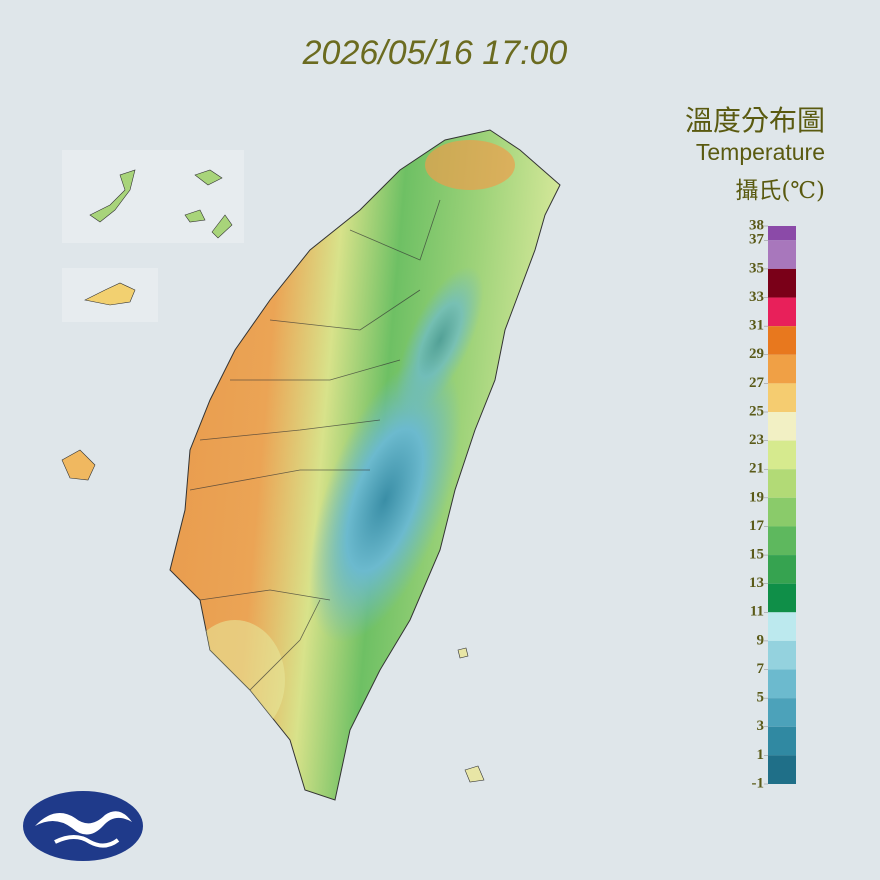  I want to click on tick-label: 19, so click(756, 497).